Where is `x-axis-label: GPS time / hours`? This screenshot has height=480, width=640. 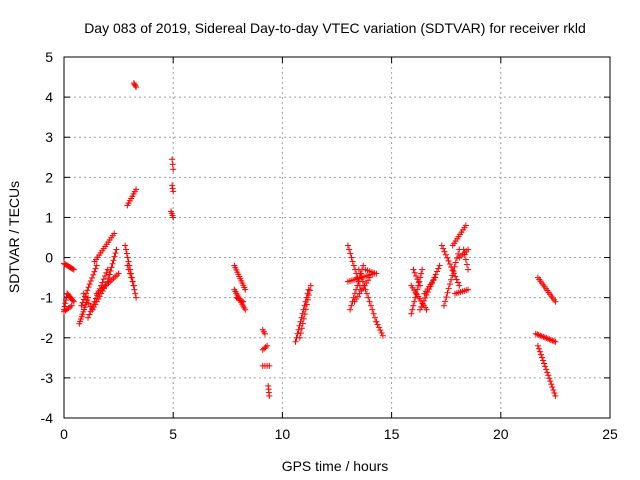 x-axis-label: GPS time / hours is located at coordinates (335, 466).